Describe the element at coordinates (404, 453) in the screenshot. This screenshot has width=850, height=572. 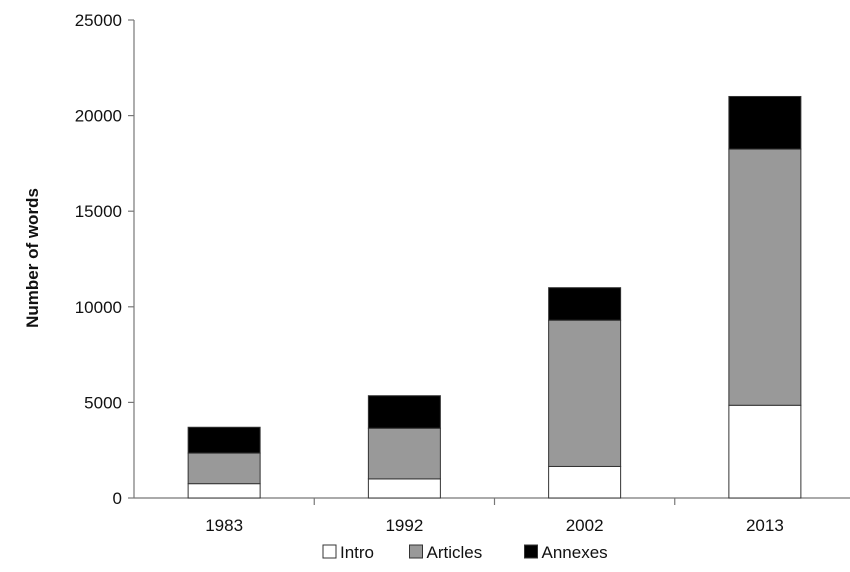
I see `bar-segment-articles-1992` at that location.